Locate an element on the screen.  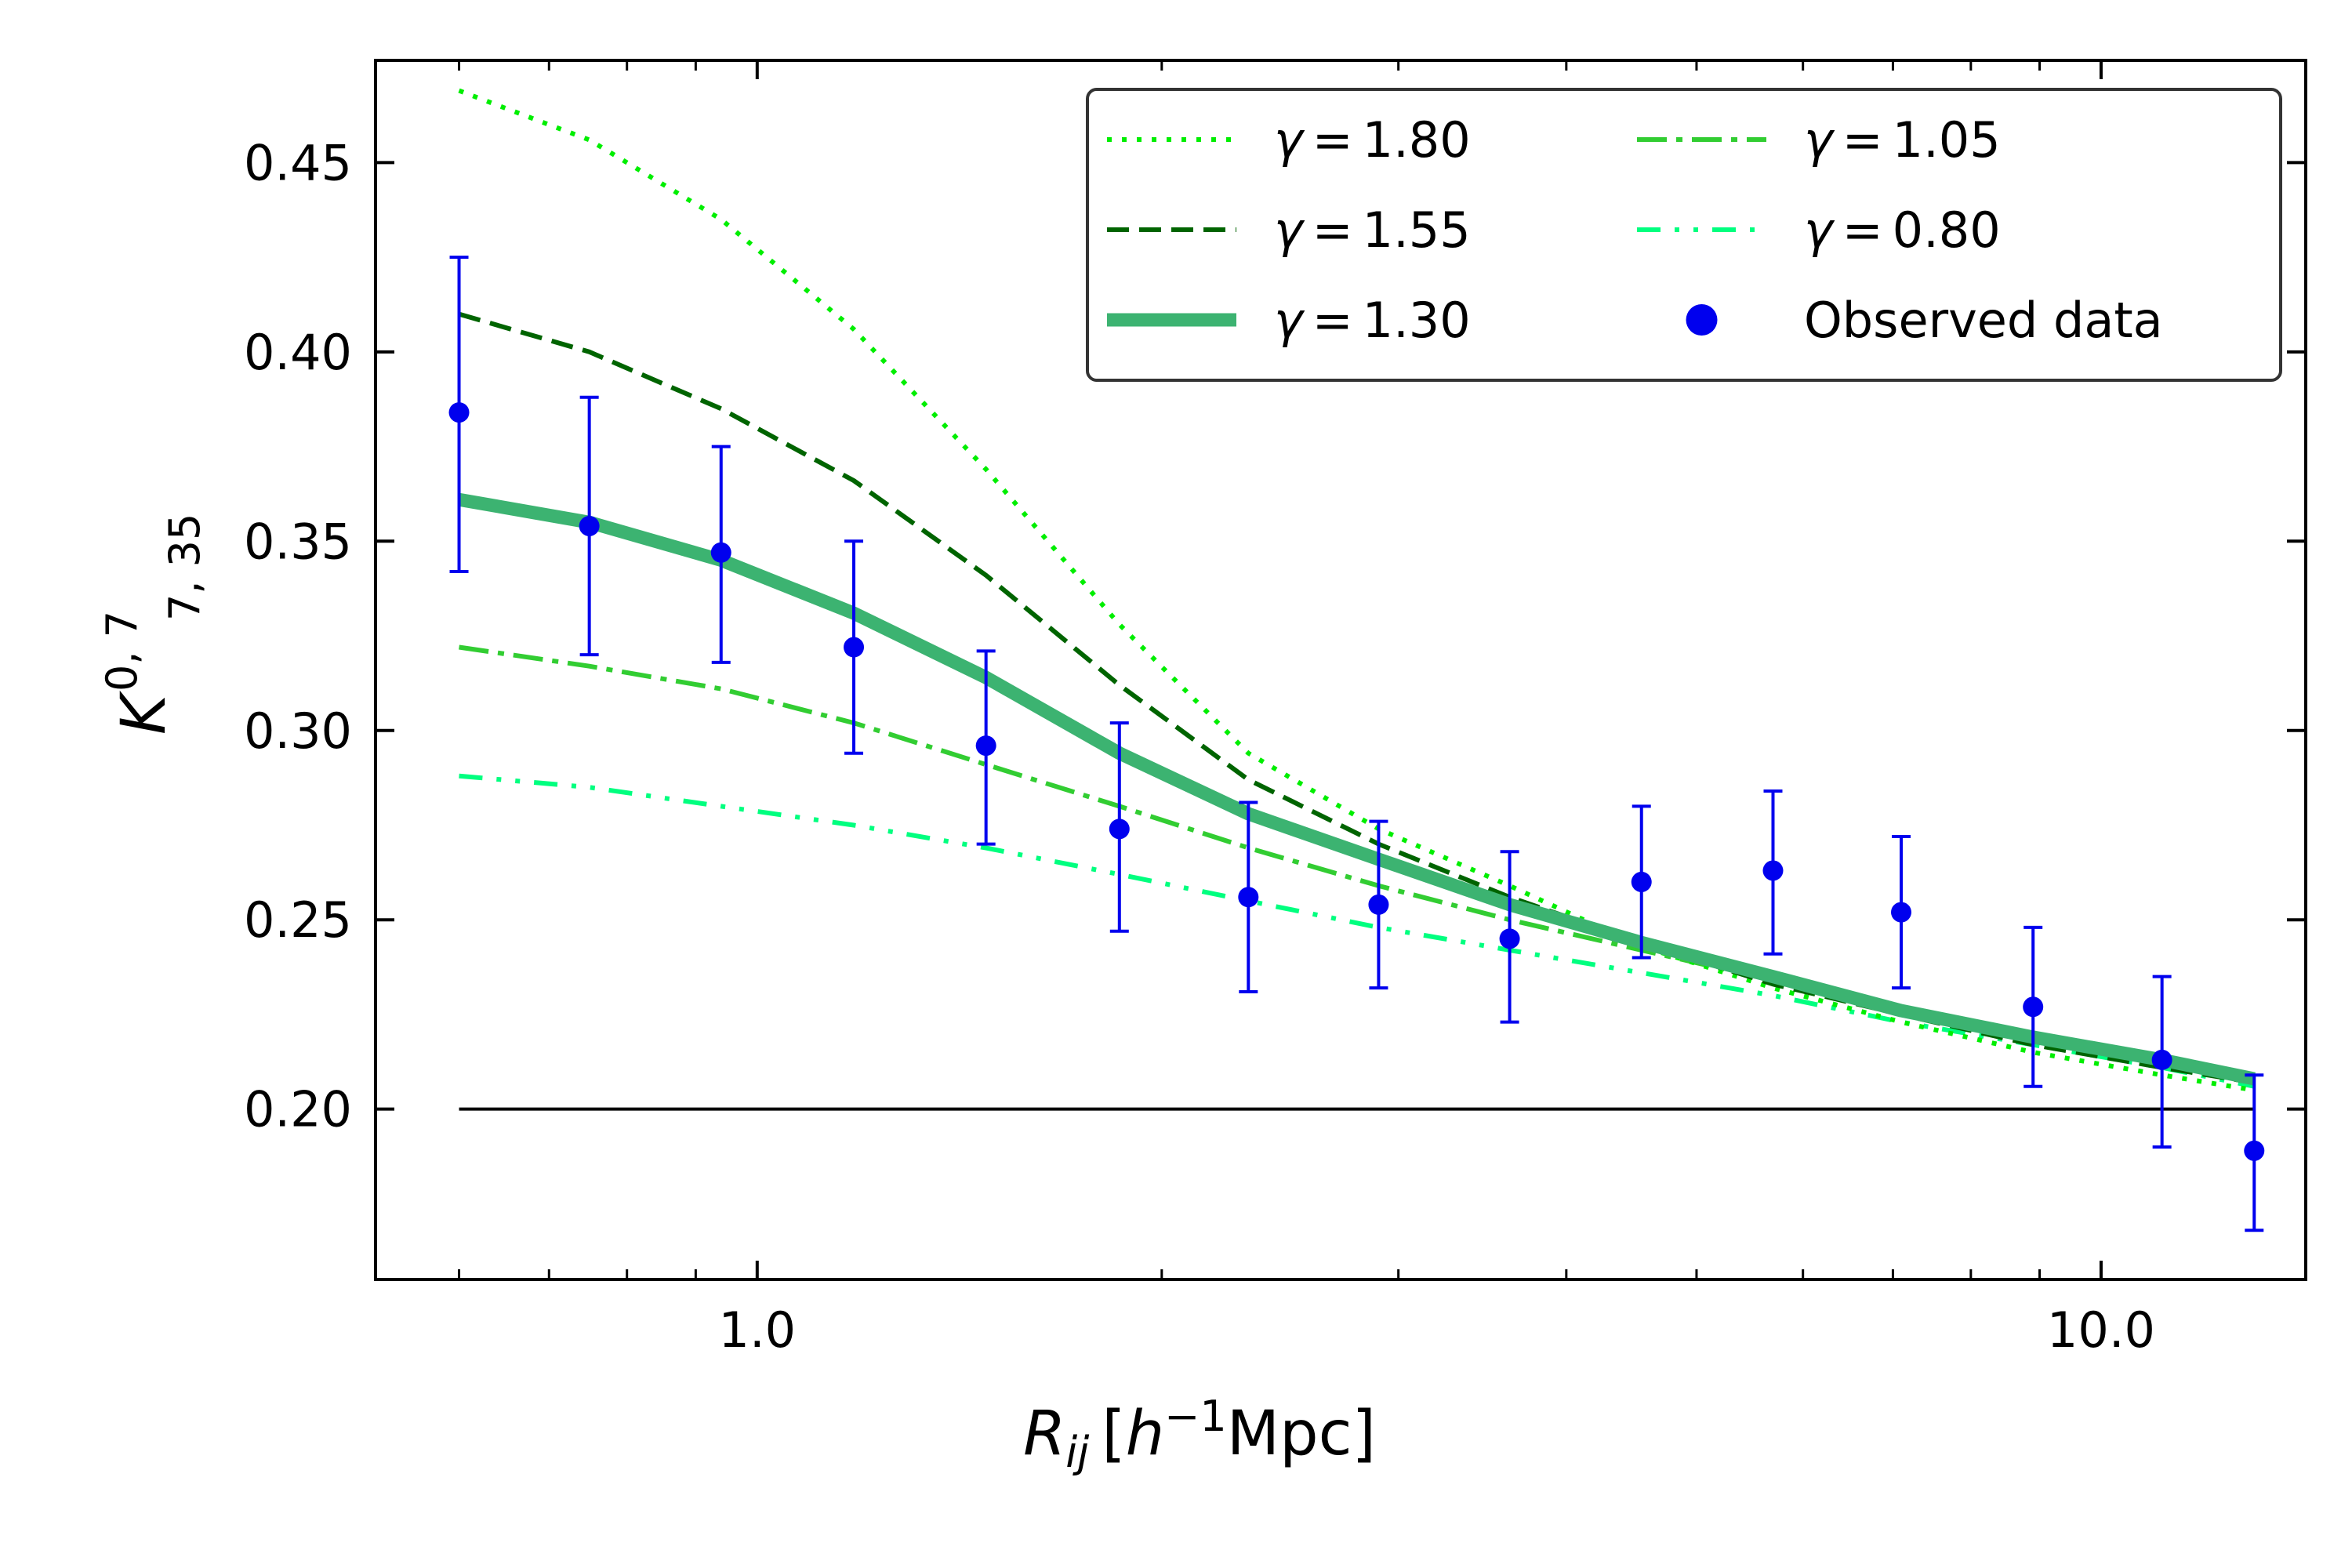
y-tick-label-2: 0.30 is located at coordinates (298, 731).